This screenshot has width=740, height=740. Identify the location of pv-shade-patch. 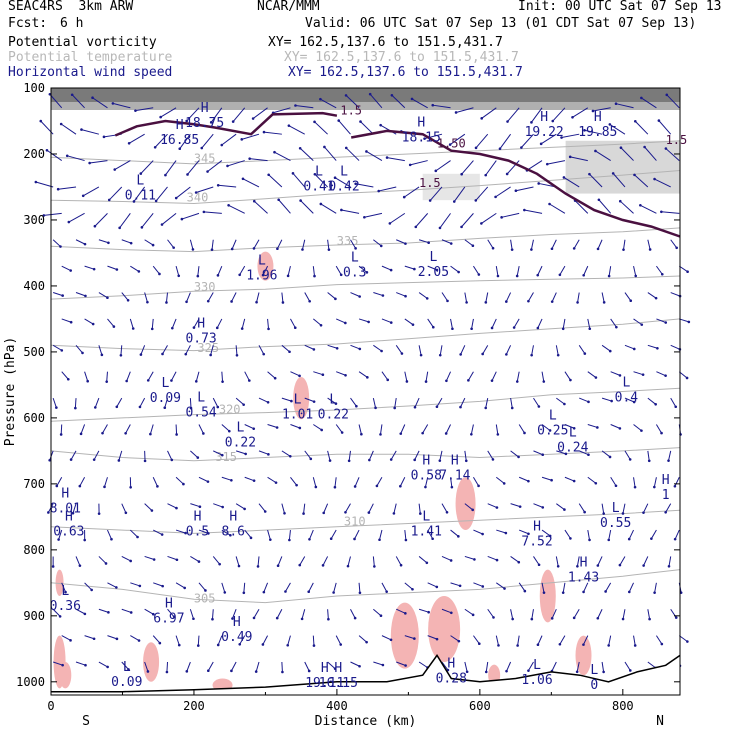
(583, 655).